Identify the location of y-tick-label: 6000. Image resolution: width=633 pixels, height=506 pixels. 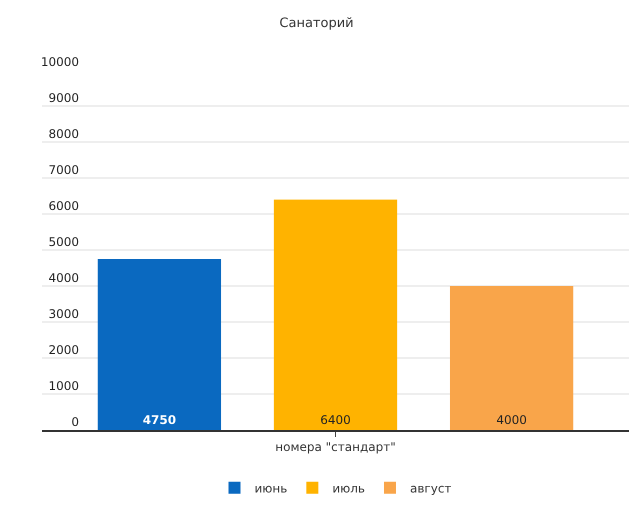
(63, 205).